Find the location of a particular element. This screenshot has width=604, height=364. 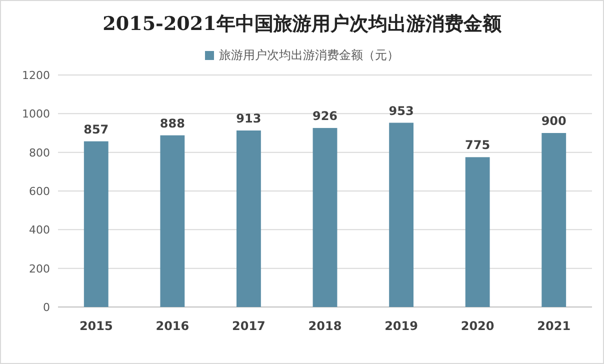

data-label: 900 is located at coordinates (553, 121).